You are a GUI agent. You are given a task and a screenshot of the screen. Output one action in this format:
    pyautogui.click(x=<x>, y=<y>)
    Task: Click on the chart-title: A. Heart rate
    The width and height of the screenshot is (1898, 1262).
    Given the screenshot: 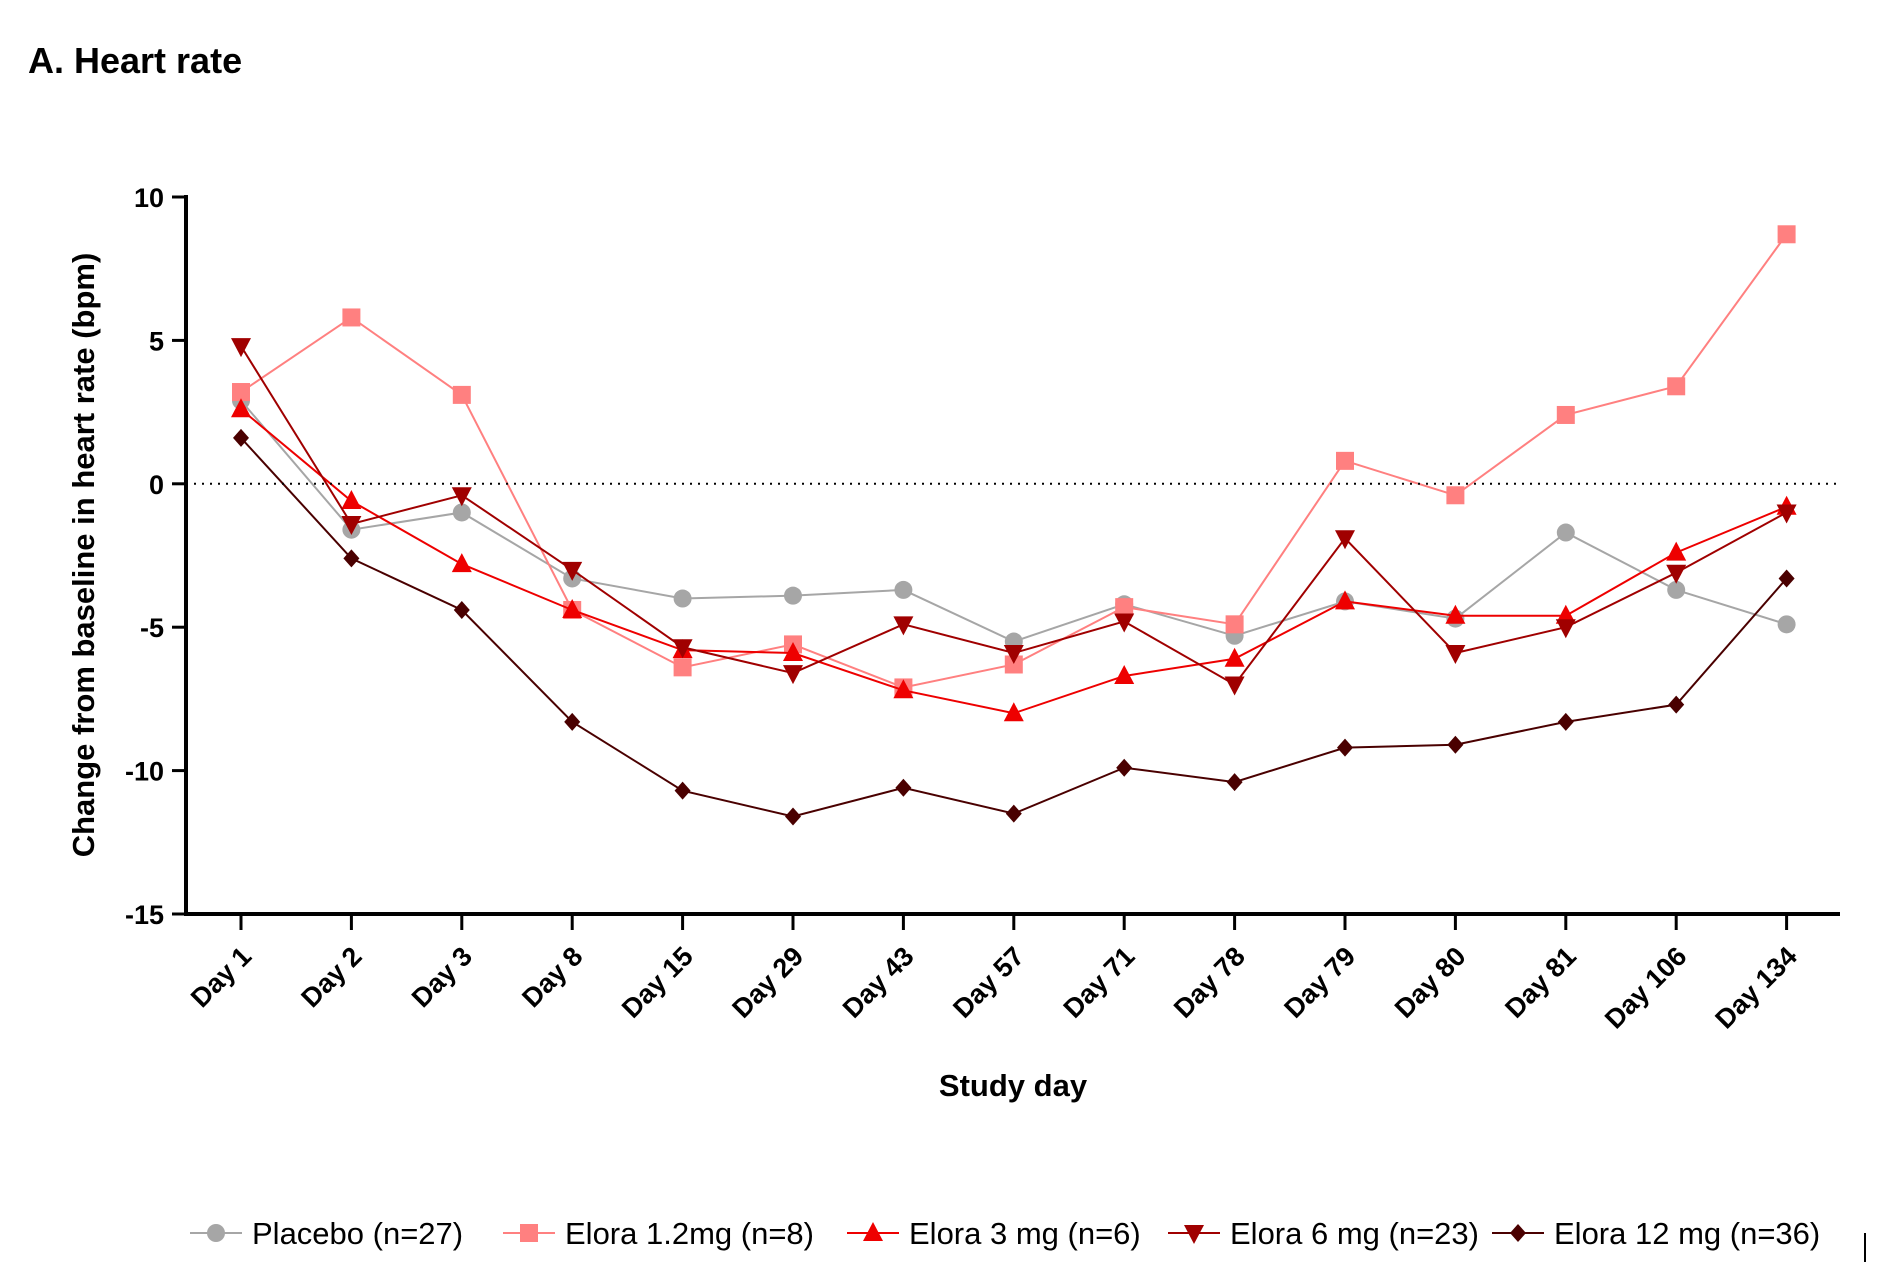 What is the action you would take?
    pyautogui.click(x=135, y=60)
    